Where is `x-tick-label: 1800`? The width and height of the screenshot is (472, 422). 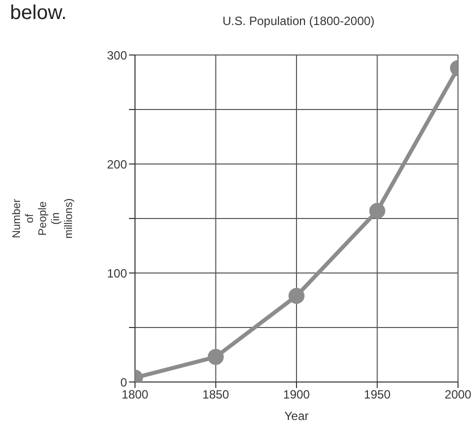 x-tick-label: 1800 is located at coordinates (135, 395).